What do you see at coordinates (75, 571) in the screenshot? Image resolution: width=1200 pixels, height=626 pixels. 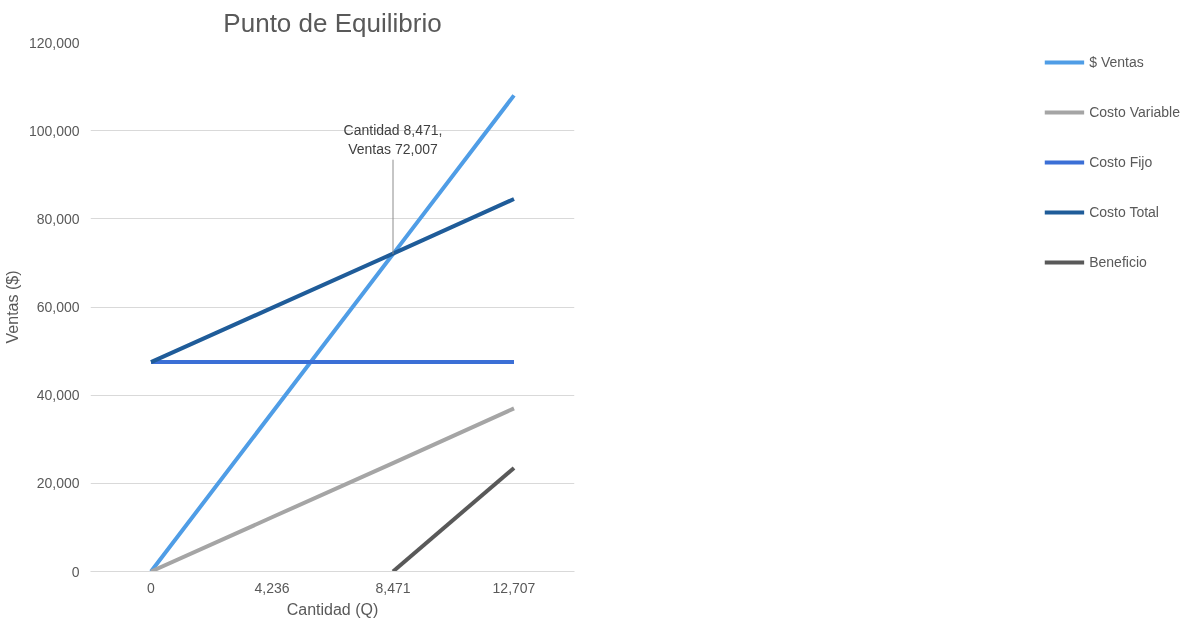 I see `y-tick-label: 0` at bounding box center [75, 571].